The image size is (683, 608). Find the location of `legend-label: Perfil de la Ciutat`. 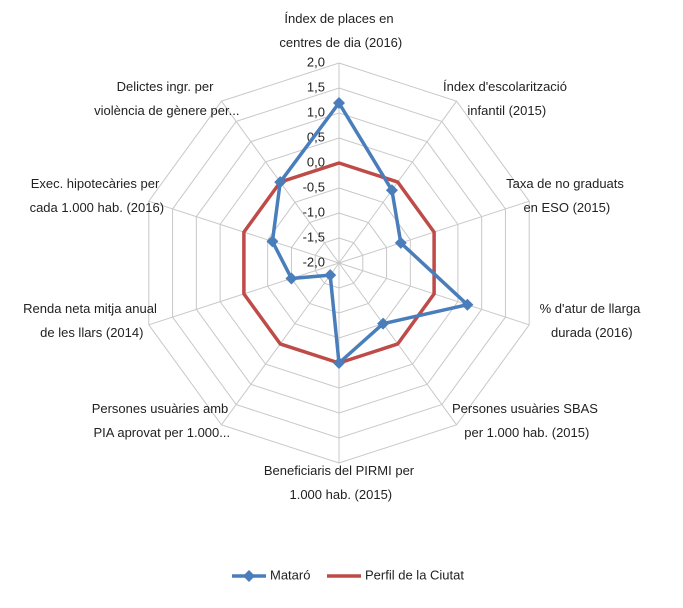

legend-label: Perfil de la Ciutat is located at coordinates (414, 574).